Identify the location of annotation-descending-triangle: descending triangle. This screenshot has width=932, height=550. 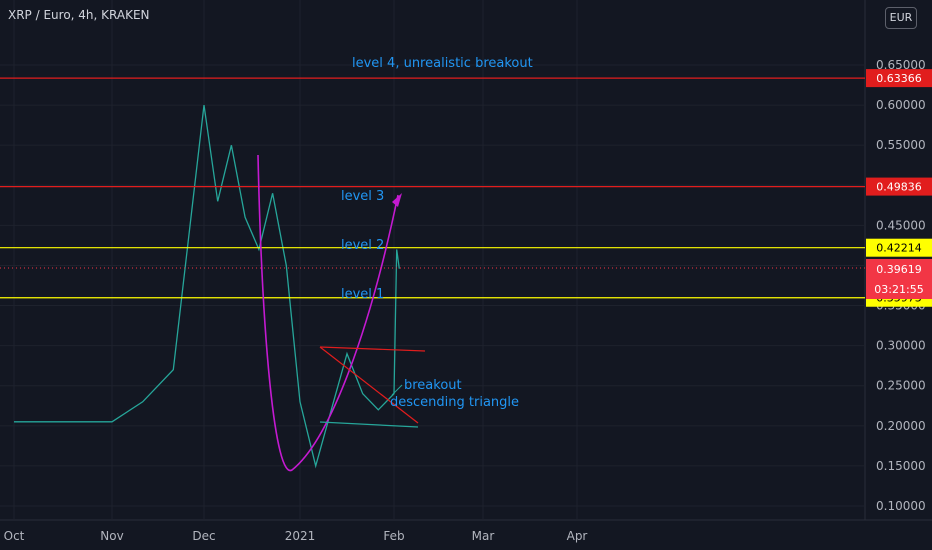
(454, 402).